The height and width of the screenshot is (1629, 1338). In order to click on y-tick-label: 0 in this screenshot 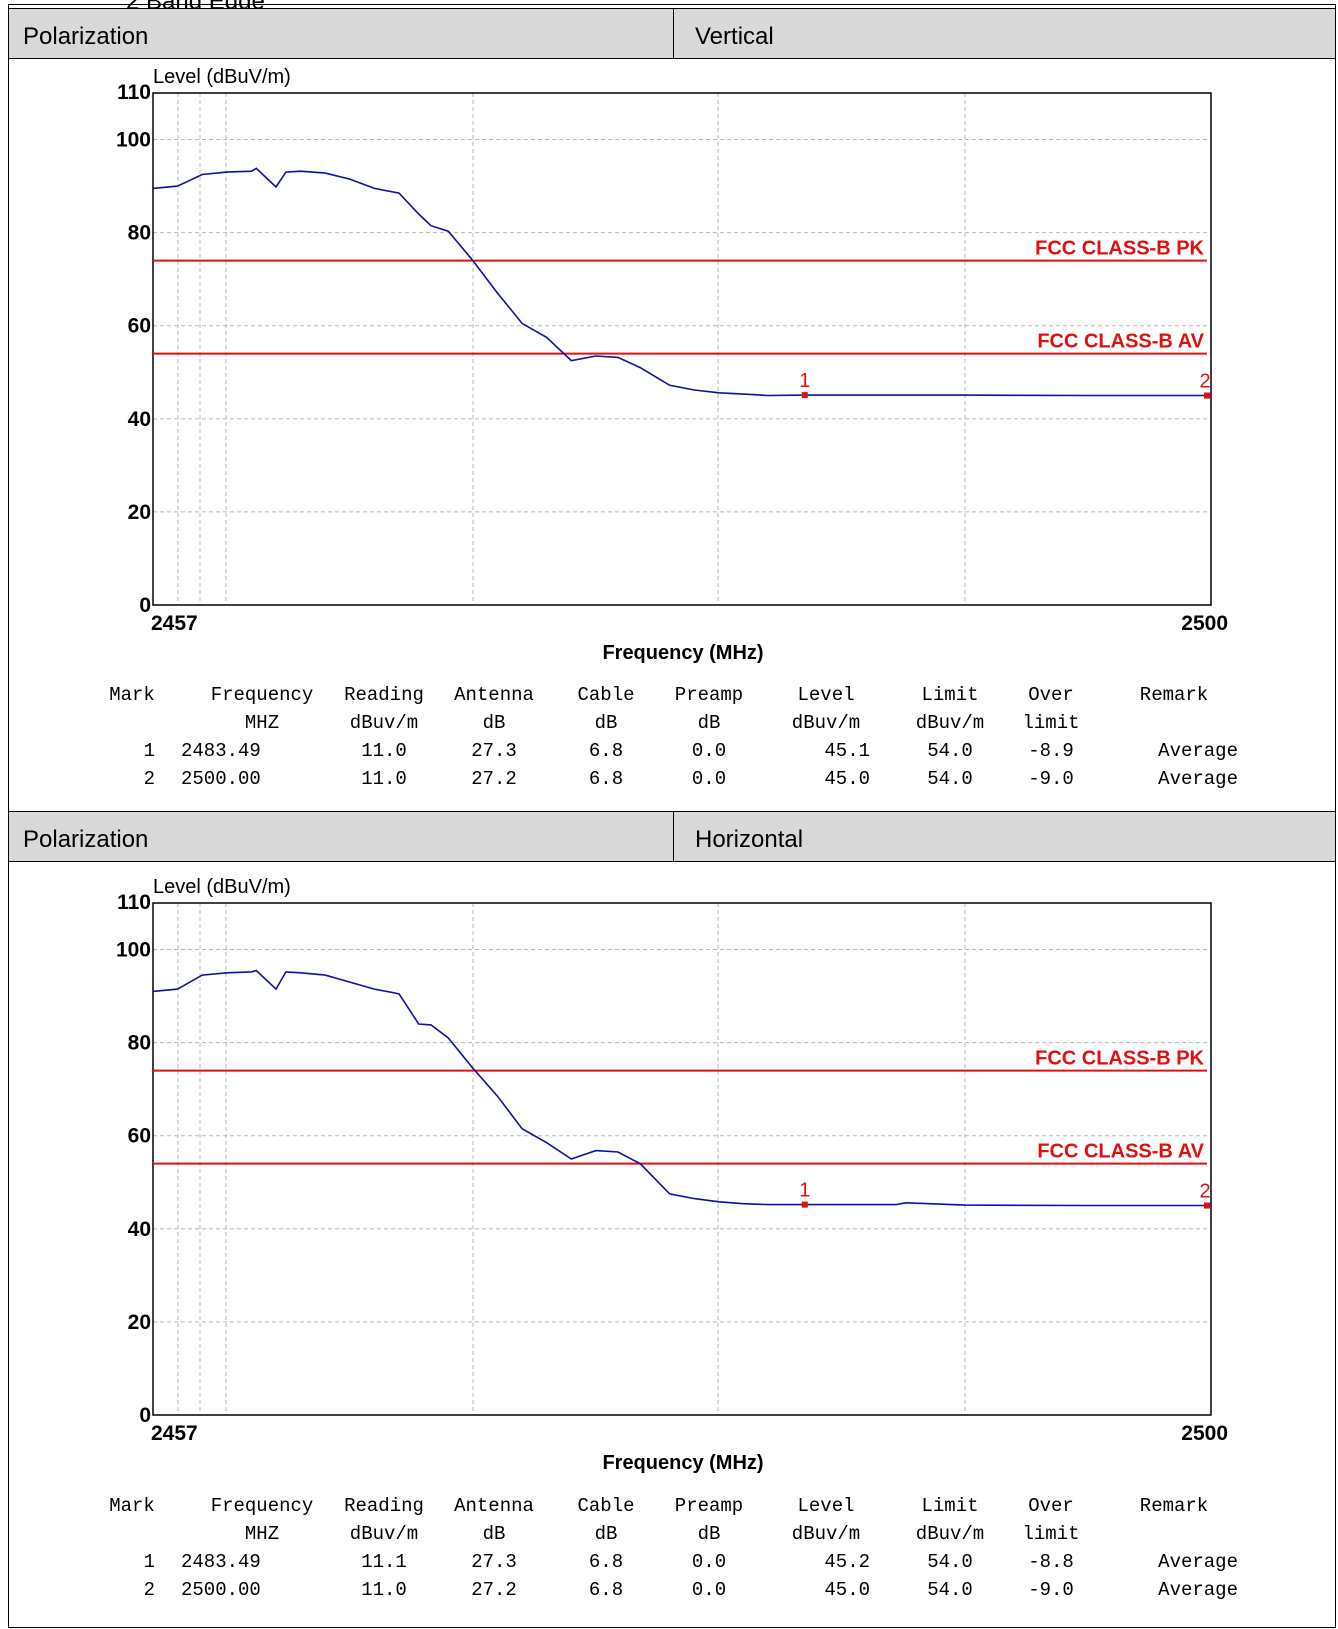, I will do `click(145, 605)`.